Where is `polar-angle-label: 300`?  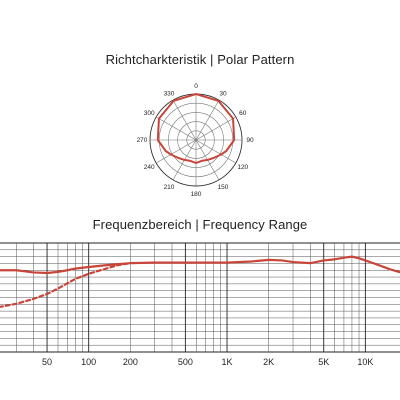
polar-angle-label: 300 is located at coordinates (149, 113).